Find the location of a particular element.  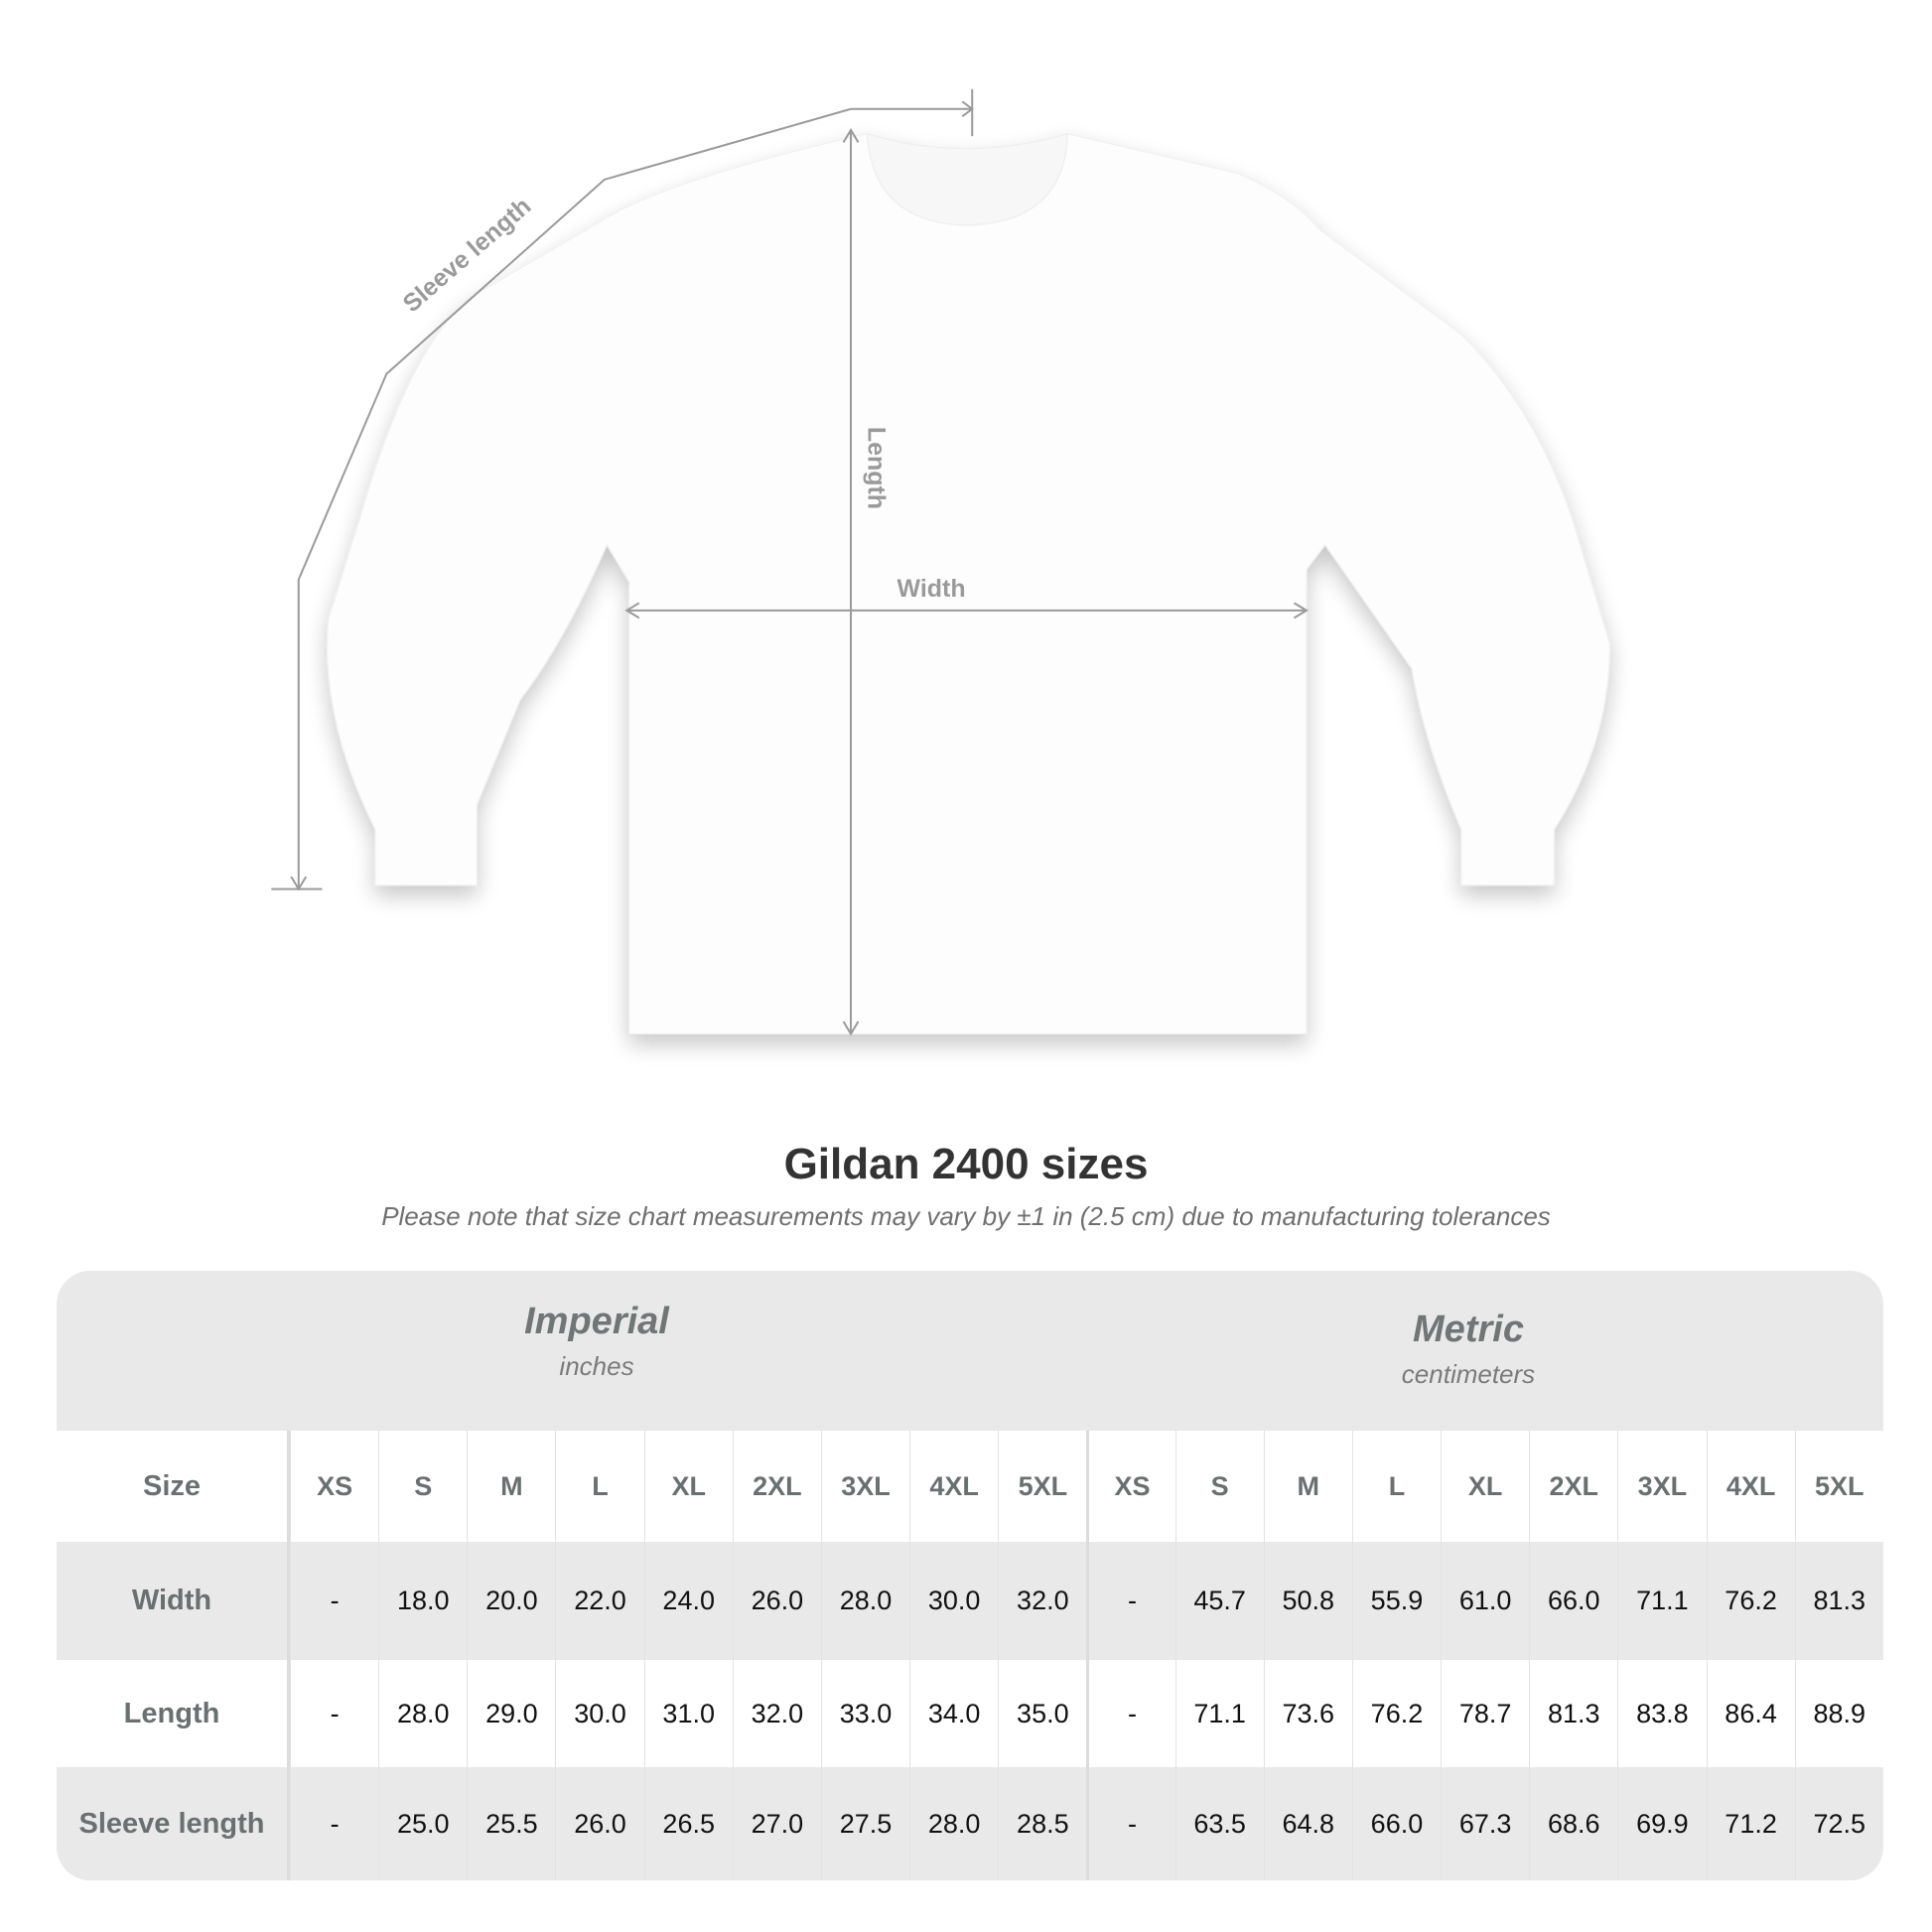

imperial-value-cell: 33.0 is located at coordinates (865, 1714).